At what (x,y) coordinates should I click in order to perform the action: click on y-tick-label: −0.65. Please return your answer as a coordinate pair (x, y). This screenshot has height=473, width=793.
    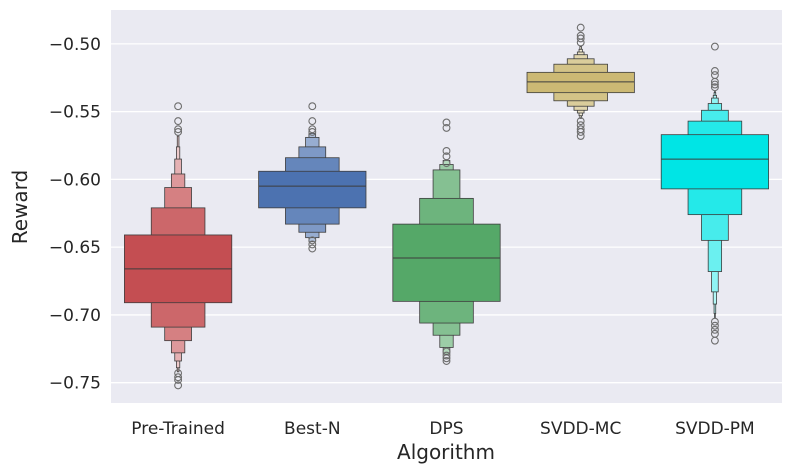
    Looking at the image, I should click on (75, 248).